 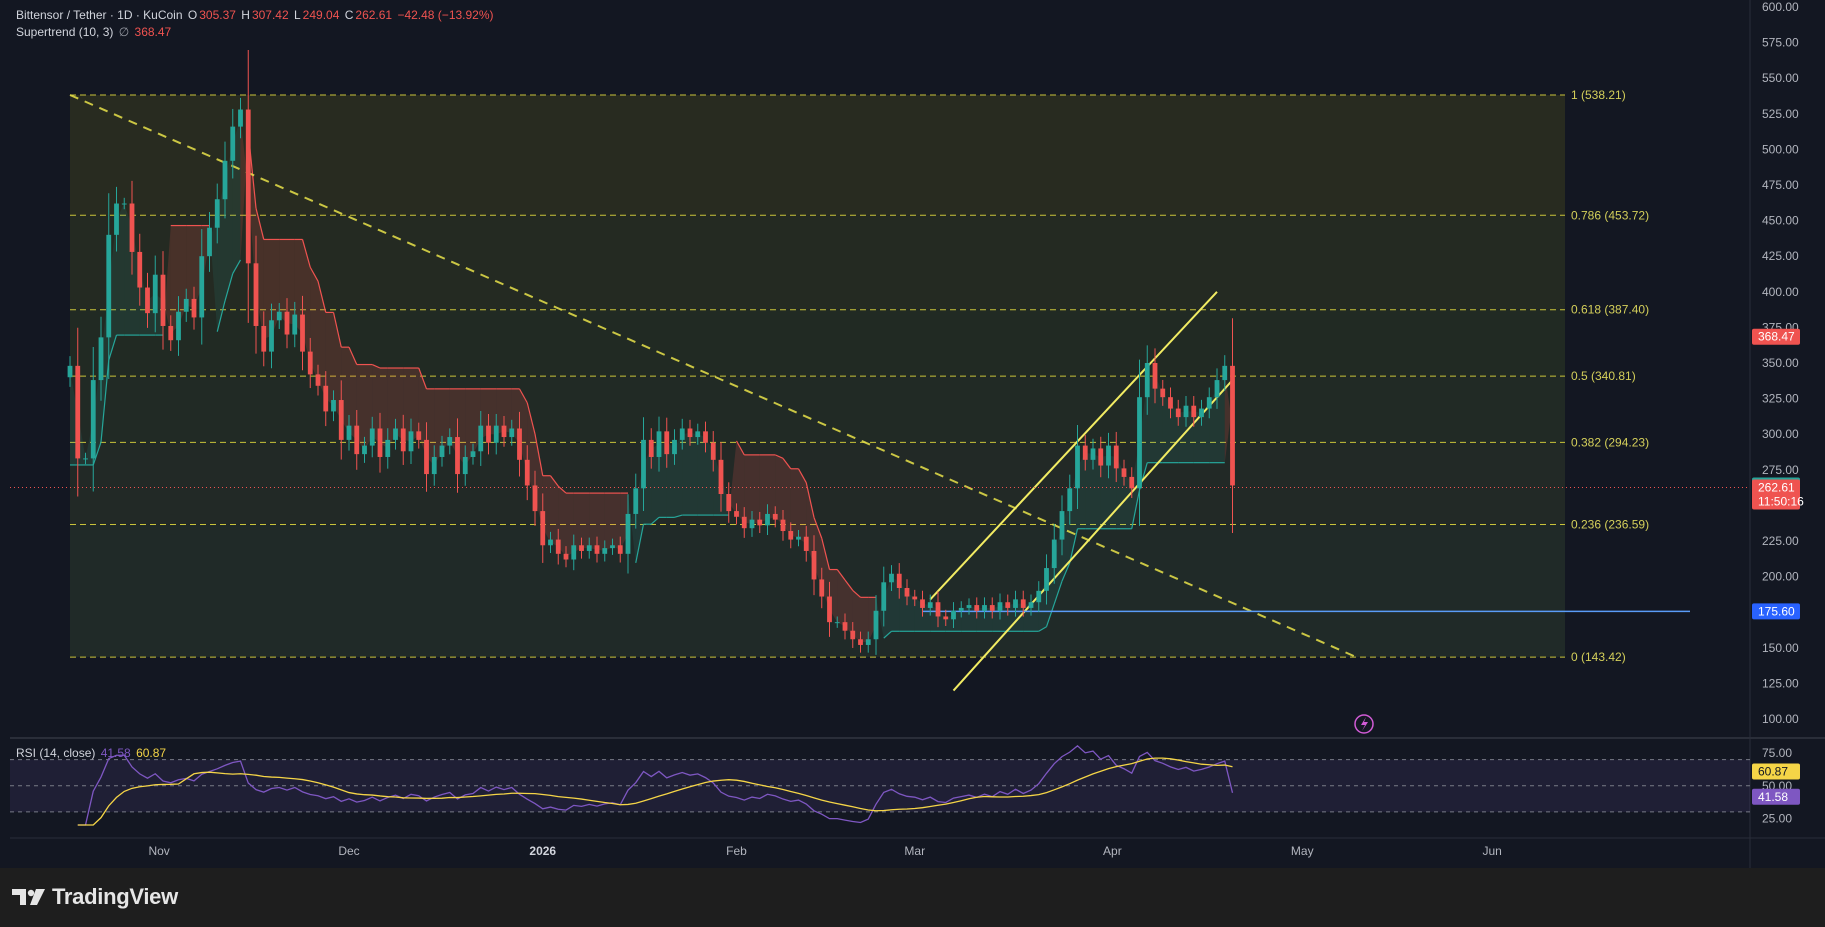 What do you see at coordinates (1603, 376) in the screenshot?
I see `fib-label: 0.5 (340.81)` at bounding box center [1603, 376].